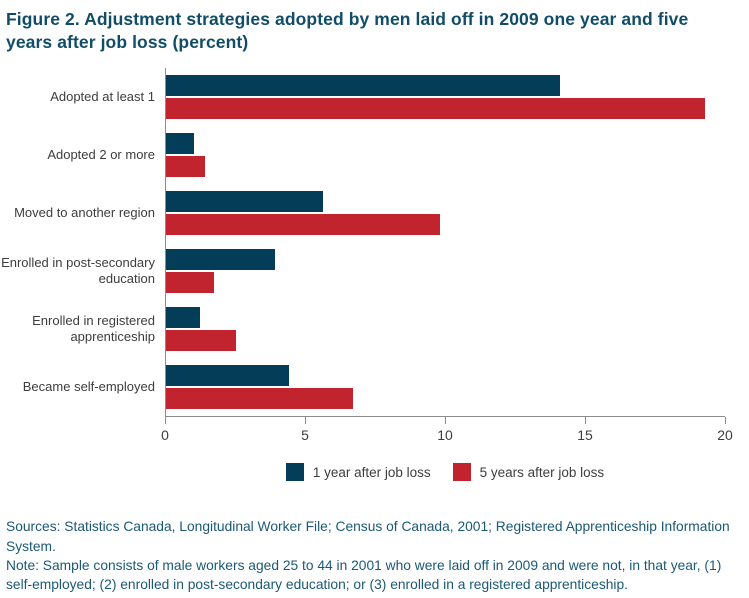  I want to click on chart-category-row: Enrolled in registered apprenticeship, so click(374, 329).